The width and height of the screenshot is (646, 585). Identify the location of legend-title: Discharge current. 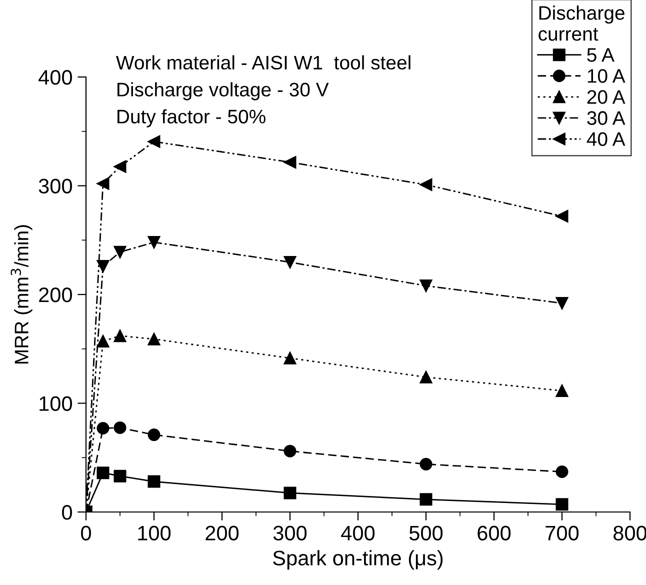
(581, 23).